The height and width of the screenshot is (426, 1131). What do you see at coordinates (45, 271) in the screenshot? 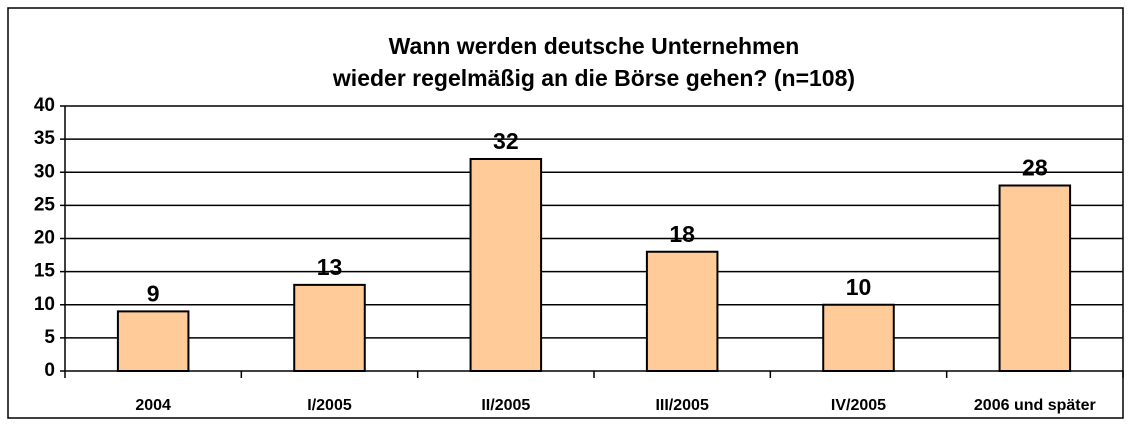
I see `y-tick-label: 15` at bounding box center [45, 271].